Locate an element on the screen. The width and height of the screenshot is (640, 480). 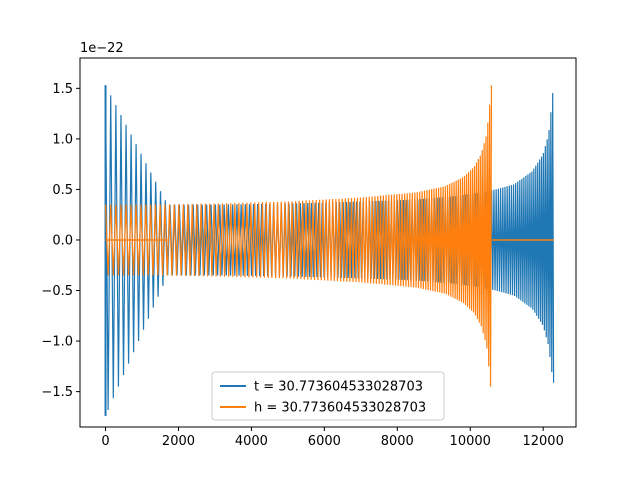
y-tick-label-6: 1.5 is located at coordinates (62, 89).